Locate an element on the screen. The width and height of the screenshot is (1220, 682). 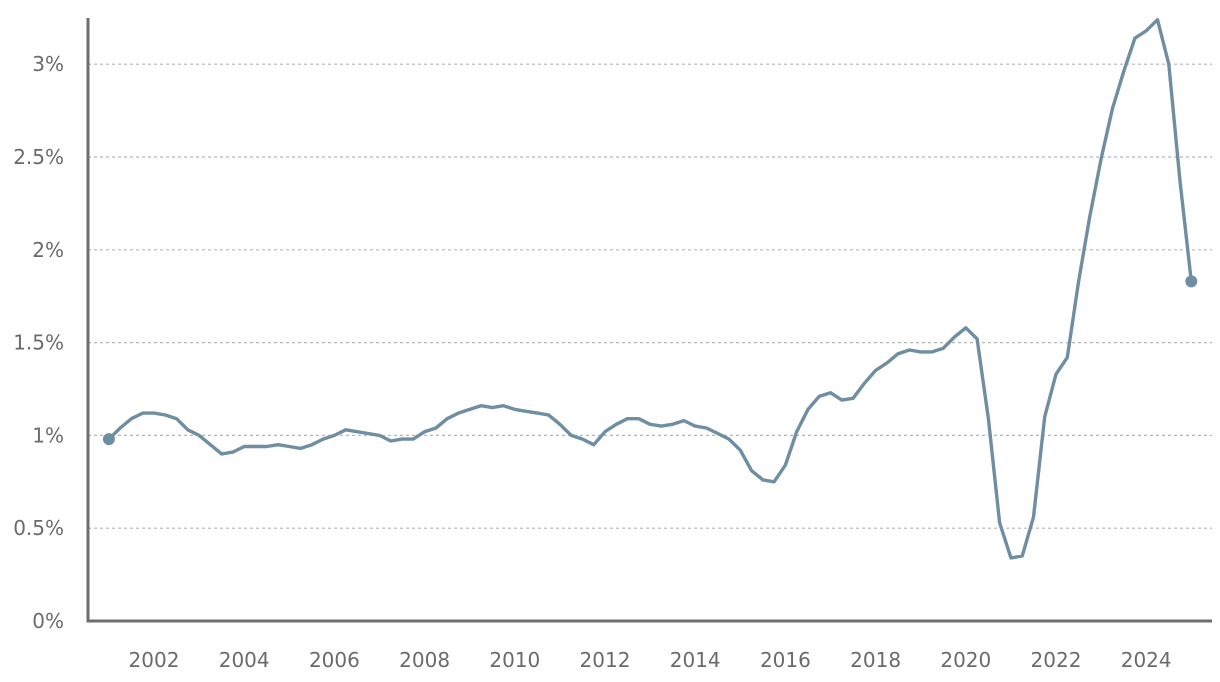
y-tick-label: 3% is located at coordinates (48, 64).